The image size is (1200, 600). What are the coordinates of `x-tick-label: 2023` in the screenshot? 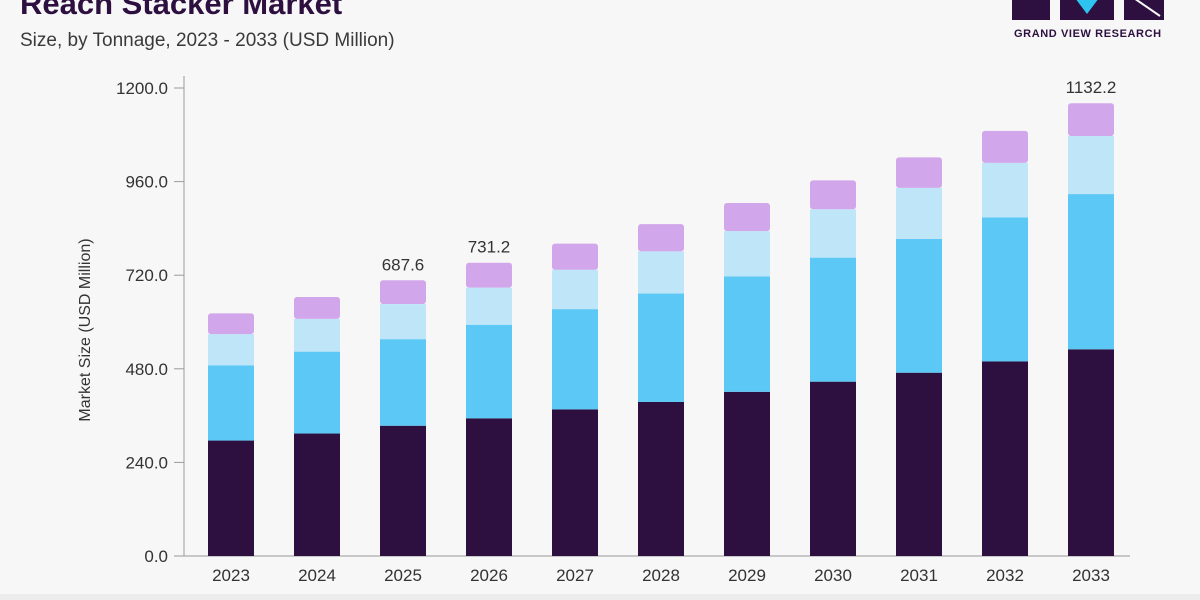 It's located at (231, 575).